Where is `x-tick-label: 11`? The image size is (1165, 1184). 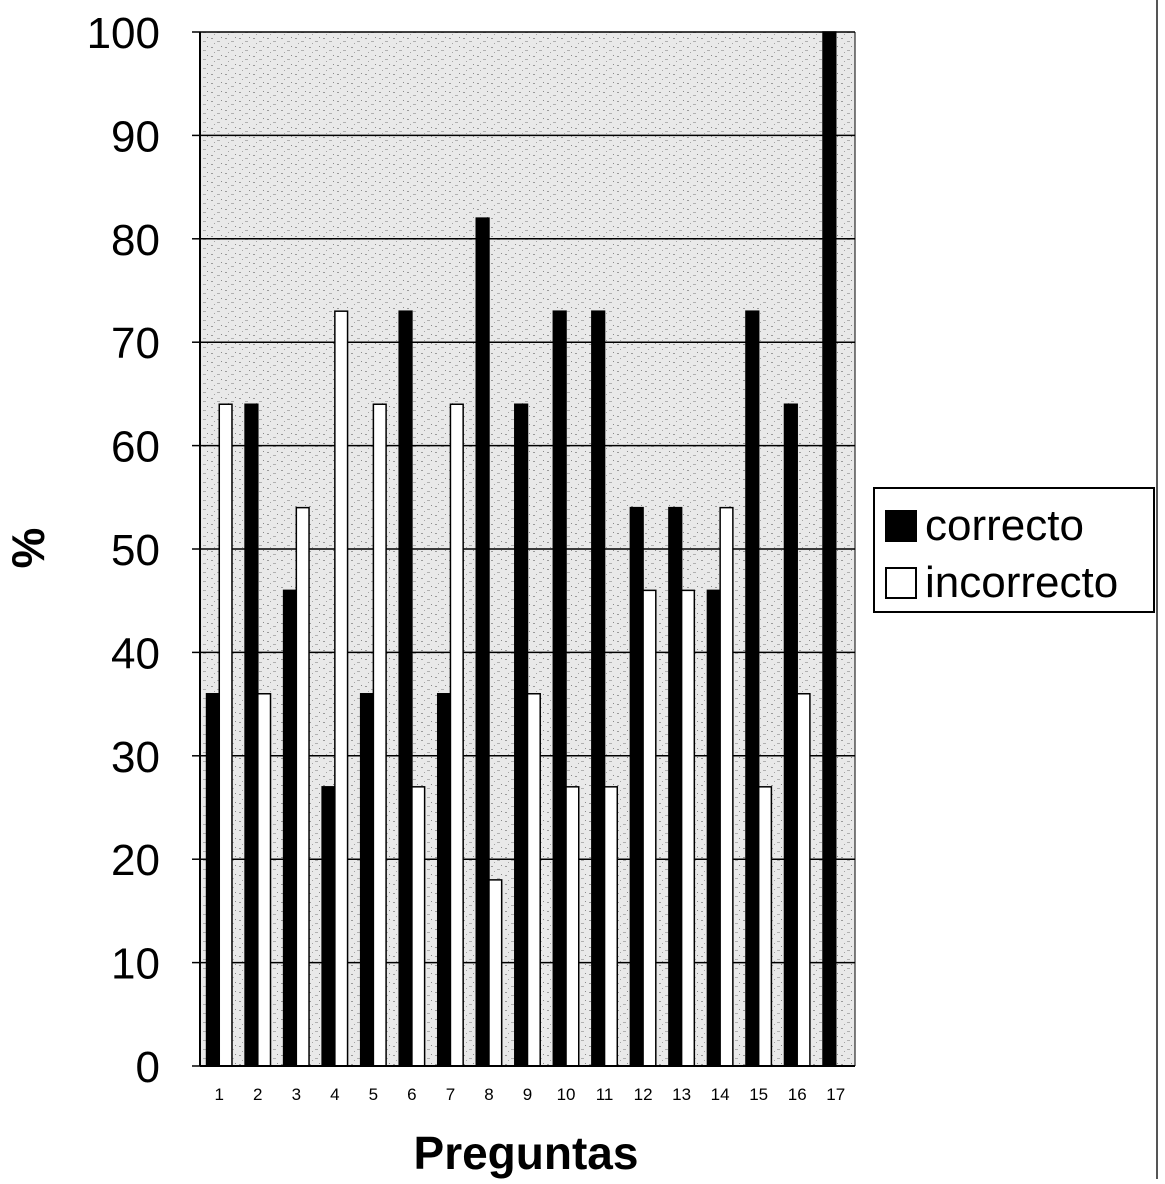 x-tick-label: 11 is located at coordinates (605, 1094).